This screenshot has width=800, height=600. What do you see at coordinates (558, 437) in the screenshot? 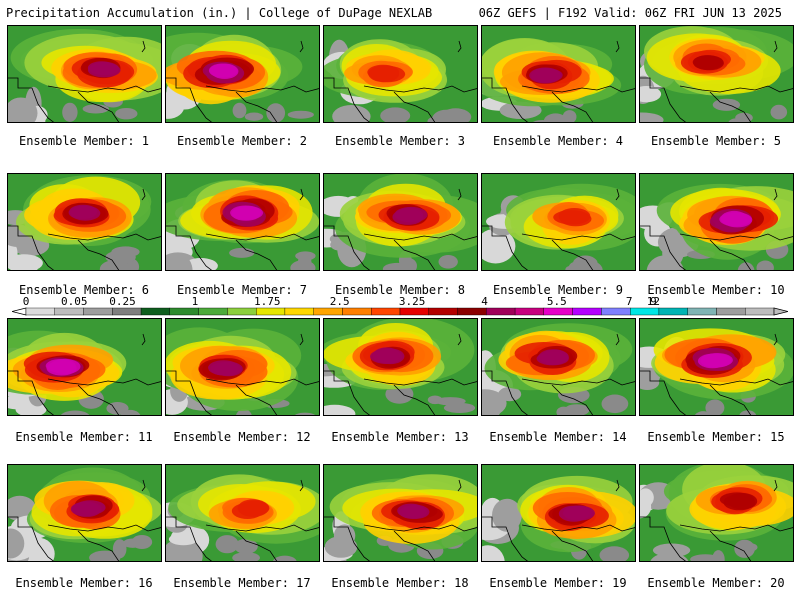
I see `member-caption-14: Ensemble Member: 14` at bounding box center [558, 437].